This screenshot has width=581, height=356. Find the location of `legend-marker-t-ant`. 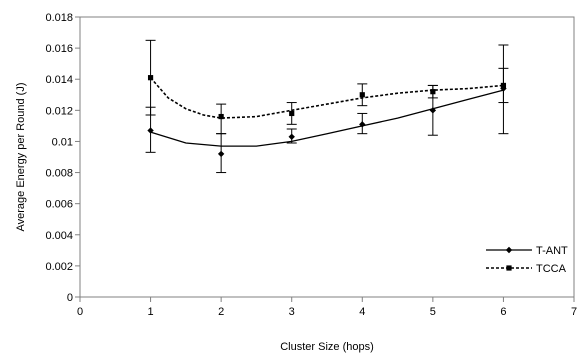

legend-marker-t-ant is located at coordinates (509, 250).